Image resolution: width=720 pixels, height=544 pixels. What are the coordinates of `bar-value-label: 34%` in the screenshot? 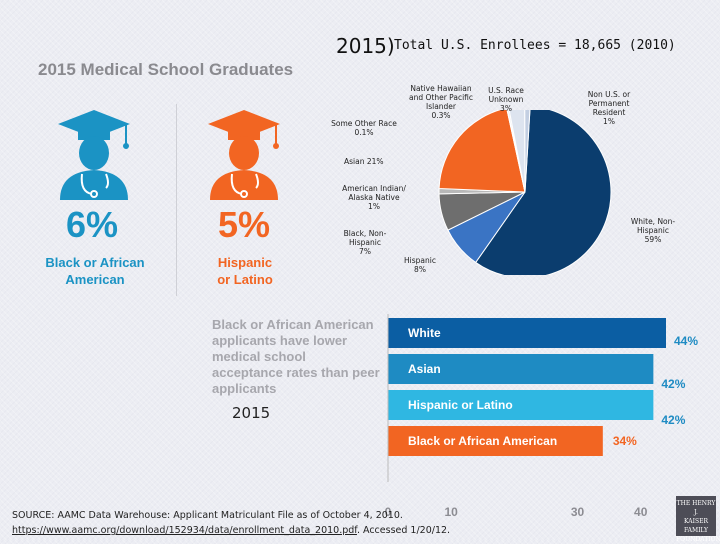 It's located at (625, 441).